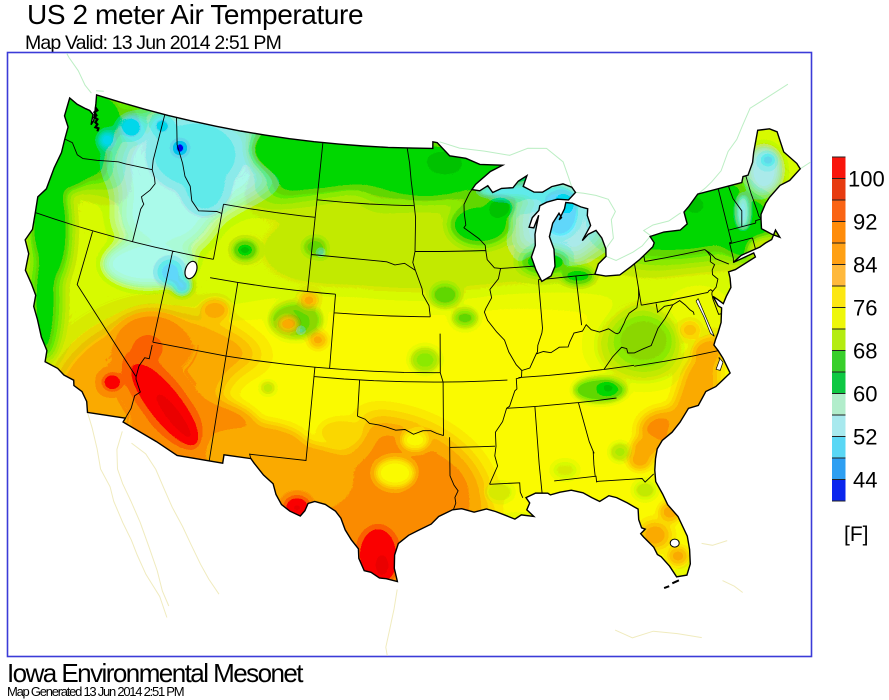  I want to click on svg-text: 100, so click(866, 179).